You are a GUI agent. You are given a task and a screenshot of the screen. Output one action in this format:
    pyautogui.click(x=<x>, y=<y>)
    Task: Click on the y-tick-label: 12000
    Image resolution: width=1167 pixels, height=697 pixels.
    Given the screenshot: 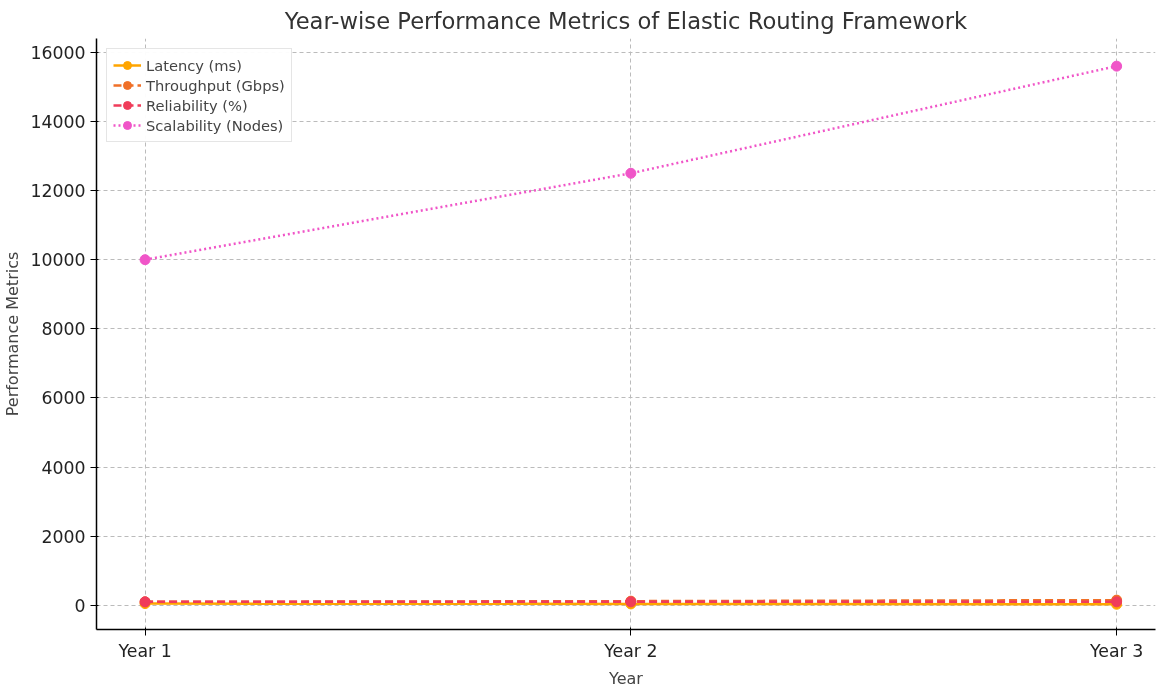 What is the action you would take?
    pyautogui.click(x=58, y=191)
    